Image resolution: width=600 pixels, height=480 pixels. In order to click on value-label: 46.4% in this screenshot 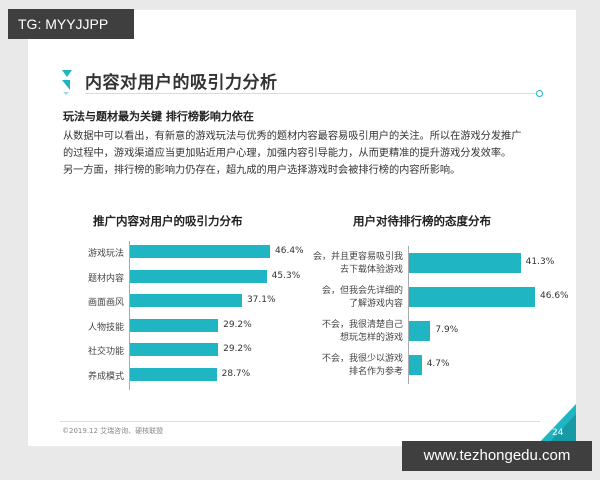, I will do `click(289, 251)`.